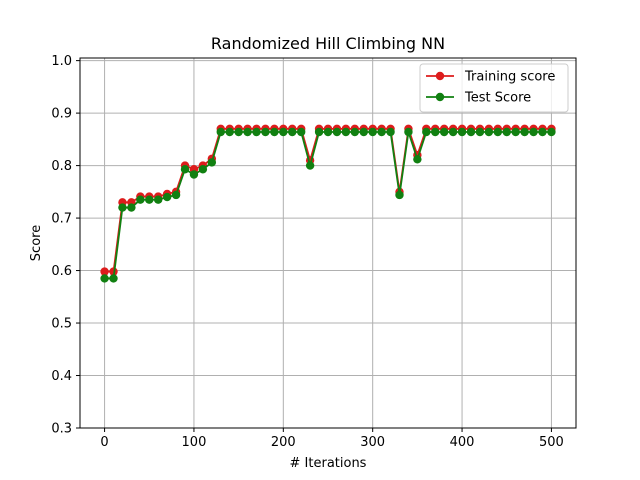 This screenshot has height=480, width=640. What do you see at coordinates (61, 114) in the screenshot?
I see `y-tick-label: 0.9` at bounding box center [61, 114].